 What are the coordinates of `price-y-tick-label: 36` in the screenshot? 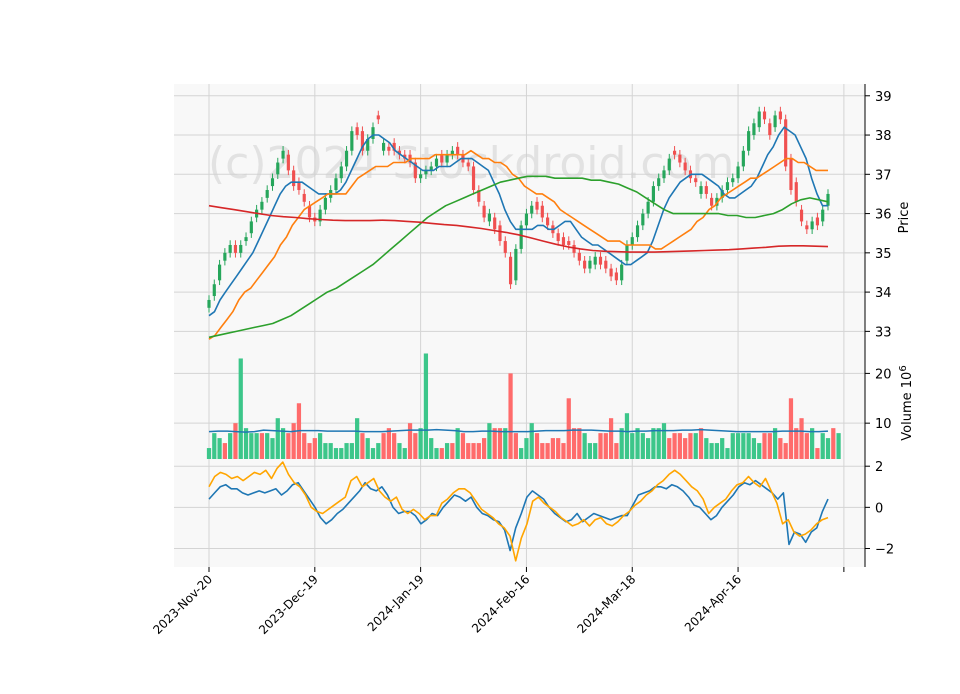 It's located at (883, 215).